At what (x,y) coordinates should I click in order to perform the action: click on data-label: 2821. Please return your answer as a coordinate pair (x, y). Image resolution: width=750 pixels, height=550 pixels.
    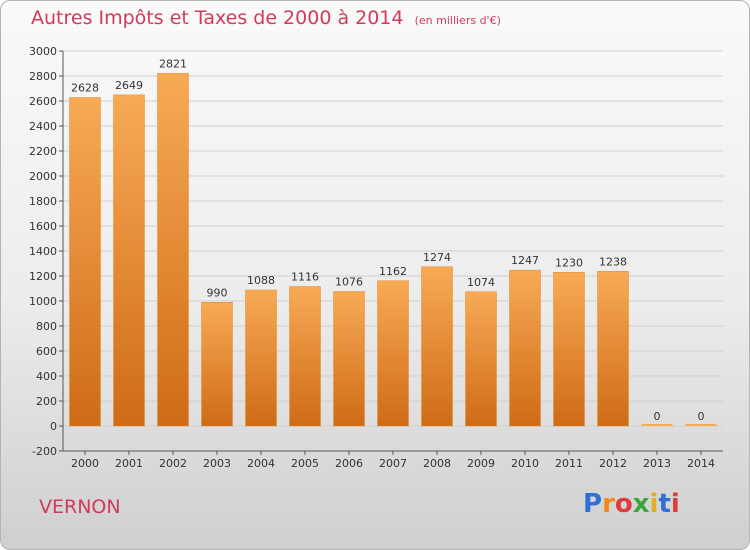
    Looking at the image, I should click on (173, 63).